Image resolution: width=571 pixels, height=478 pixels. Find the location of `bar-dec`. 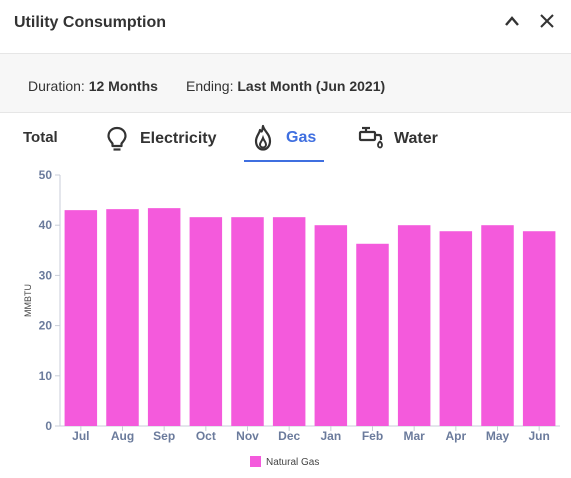

bar-dec is located at coordinates (289, 321).